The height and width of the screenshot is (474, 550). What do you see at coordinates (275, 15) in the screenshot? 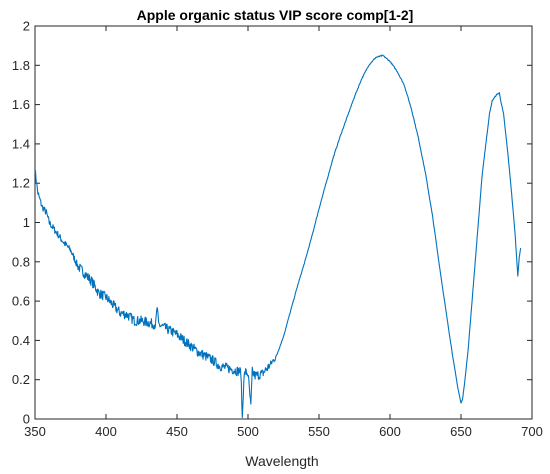
I see `chart-title: Apple organic status VIP score comp[1-2]` at bounding box center [275, 15].